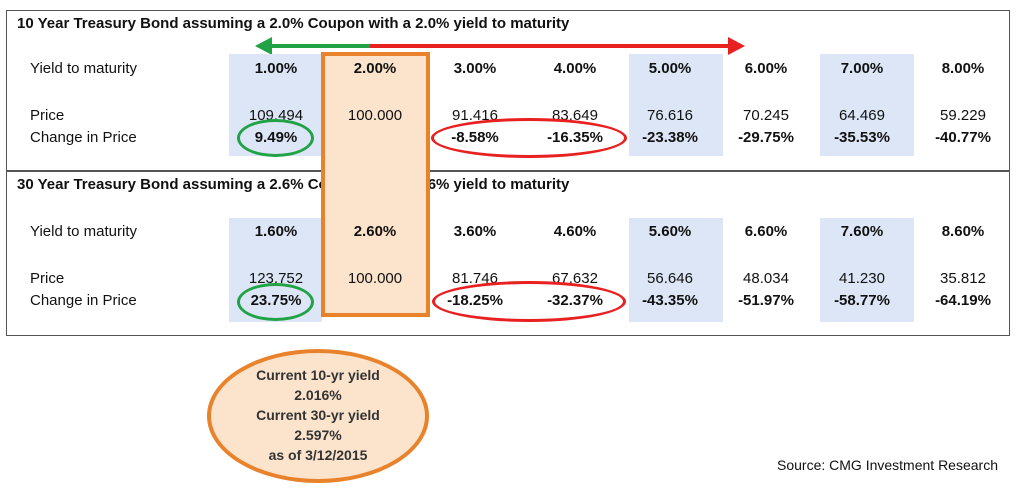 The height and width of the screenshot is (489, 1024). I want to click on par-yield-highlight, so click(375, 184).